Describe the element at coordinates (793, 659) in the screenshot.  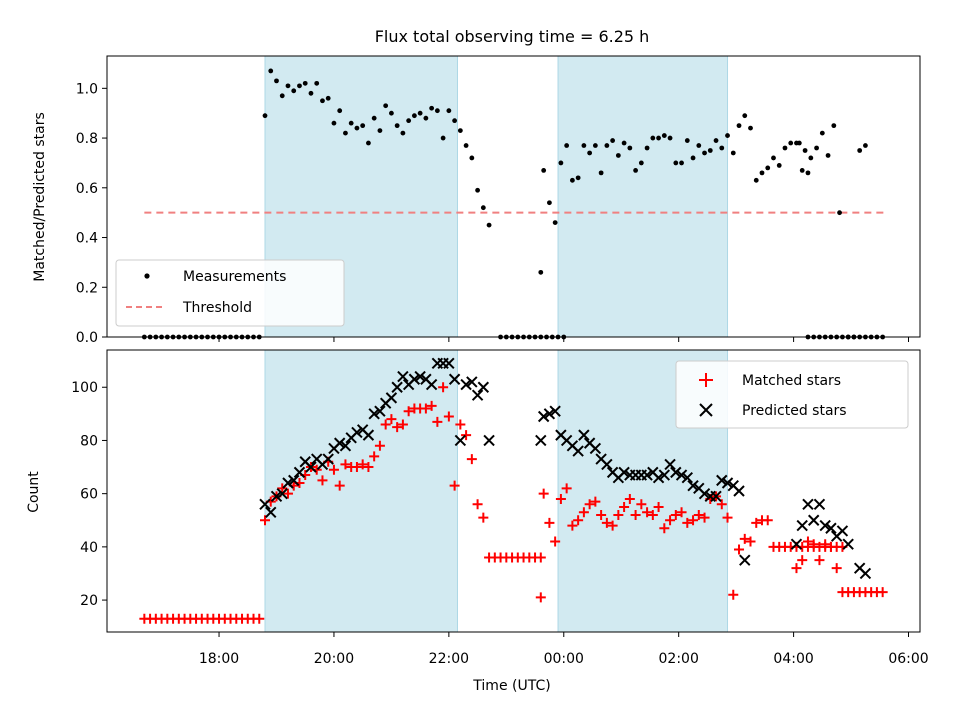
I see `x-tick-label: 04:00` at that location.